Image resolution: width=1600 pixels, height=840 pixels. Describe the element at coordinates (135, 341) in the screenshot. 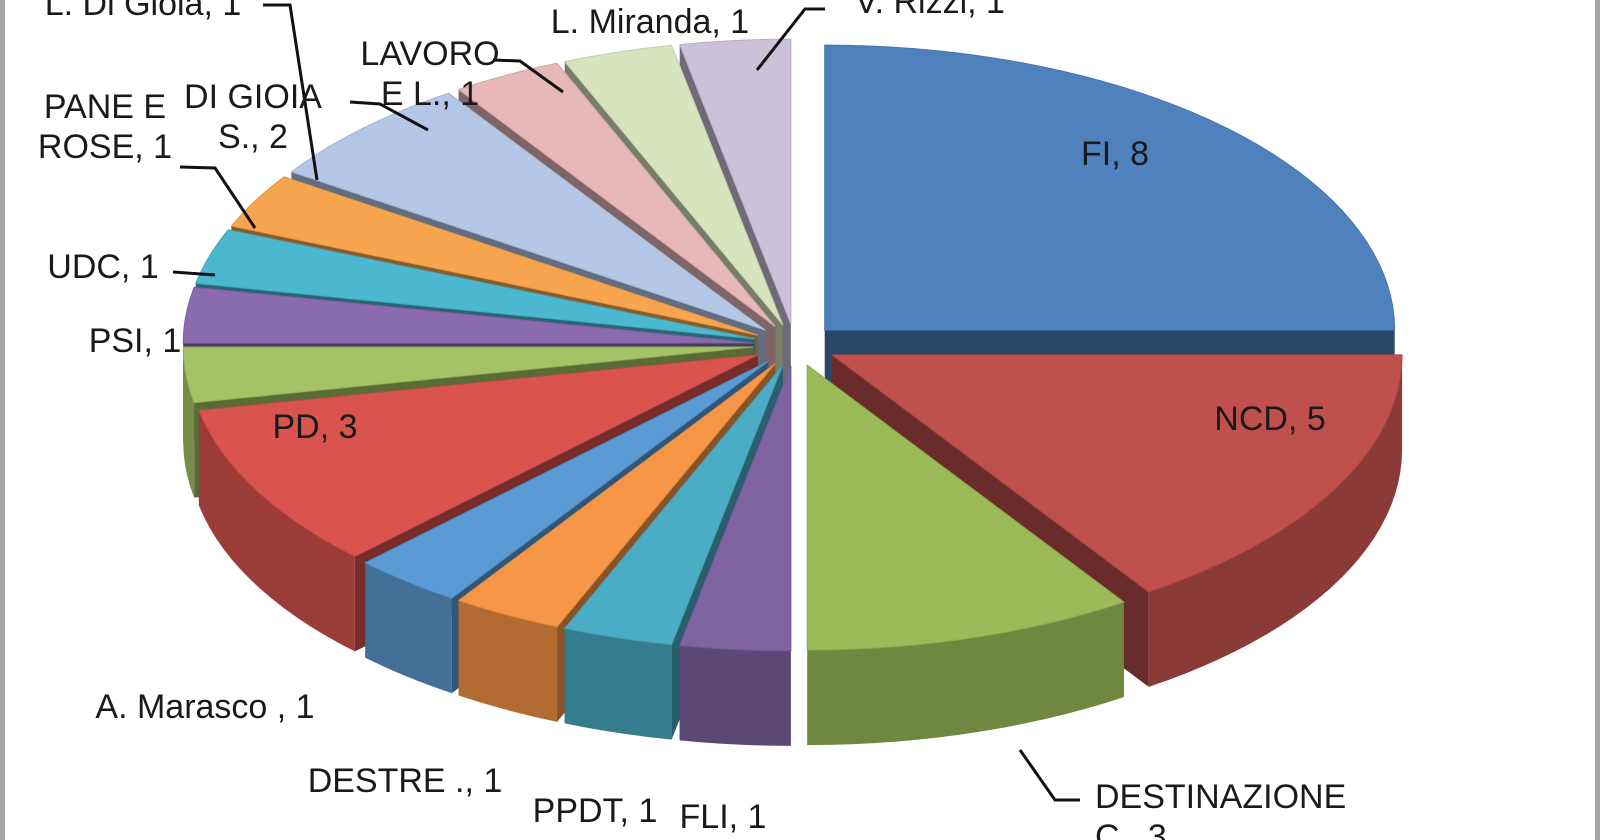

I see `slice-label-8: PSI, 1` at that location.